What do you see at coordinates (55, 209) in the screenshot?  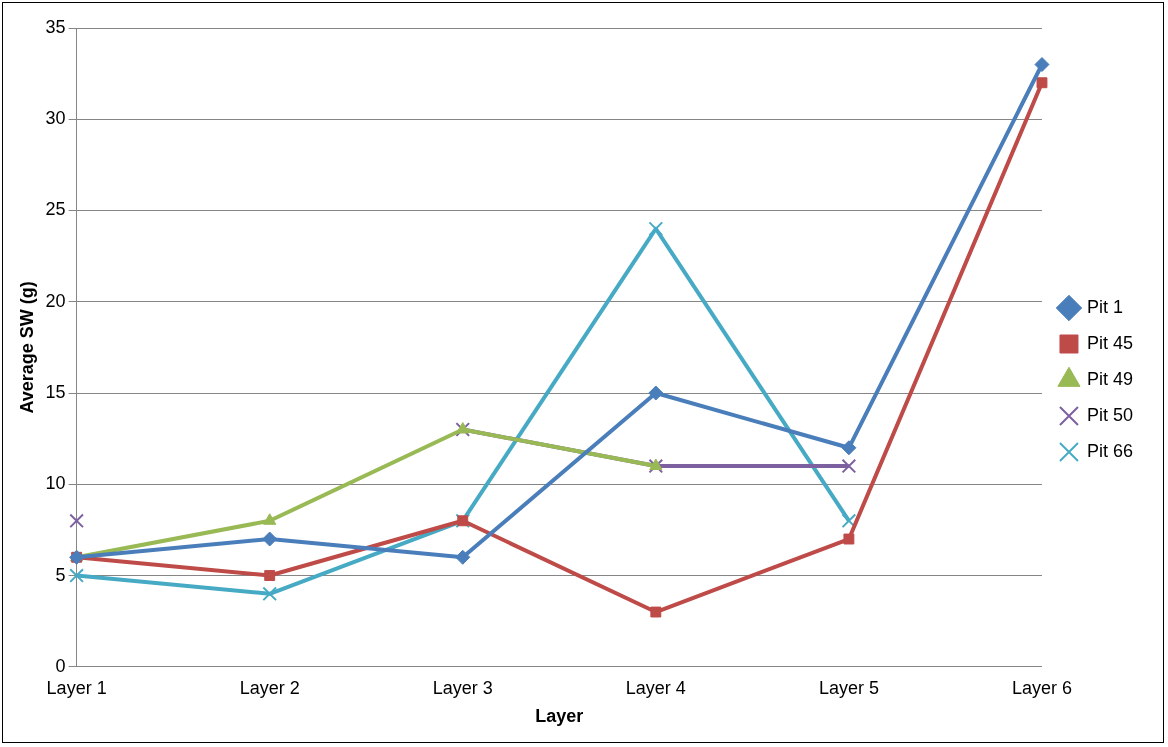 I see `y-tick-label: 25` at bounding box center [55, 209].